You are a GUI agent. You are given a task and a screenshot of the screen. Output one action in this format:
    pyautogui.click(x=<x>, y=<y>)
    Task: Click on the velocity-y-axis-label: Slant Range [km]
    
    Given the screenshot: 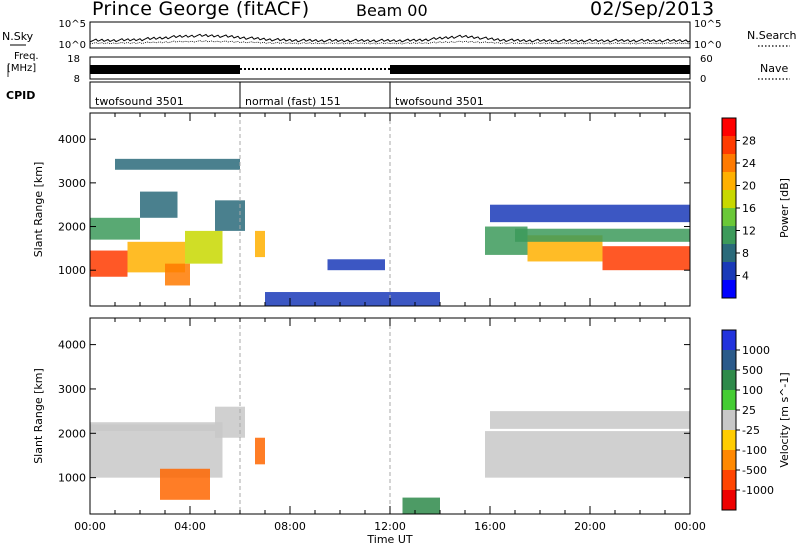 What is the action you would take?
    pyautogui.click(x=38, y=416)
    